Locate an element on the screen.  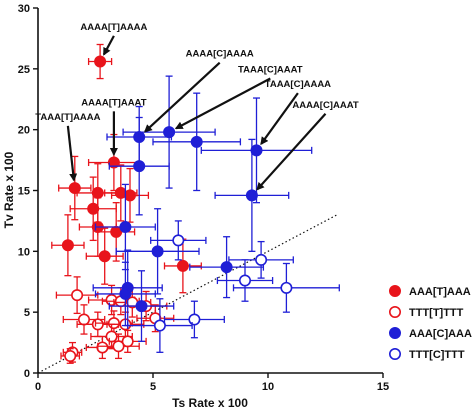
y-tick-label: 10 is located at coordinates (24, 252).